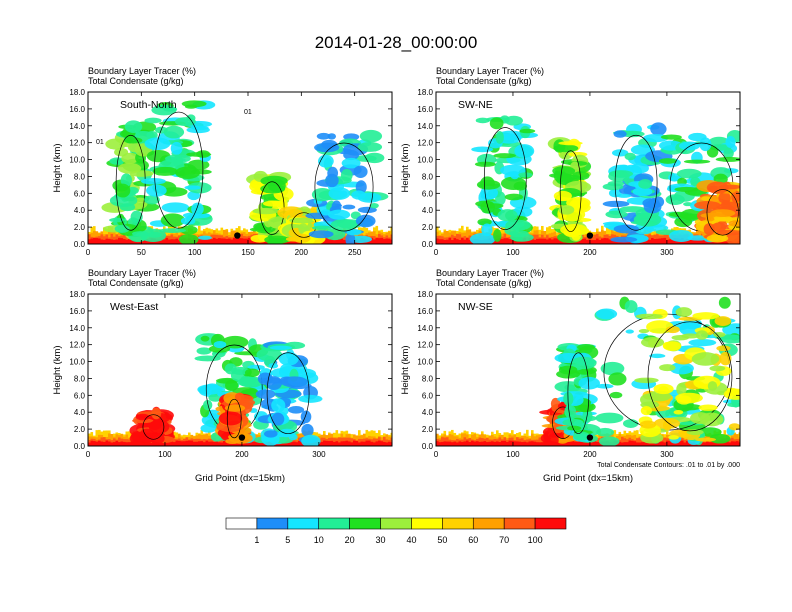 The height and width of the screenshot is (612, 792). What do you see at coordinates (428, 210) in the screenshot?
I see `y-tick-label: 4.0` at bounding box center [428, 210].